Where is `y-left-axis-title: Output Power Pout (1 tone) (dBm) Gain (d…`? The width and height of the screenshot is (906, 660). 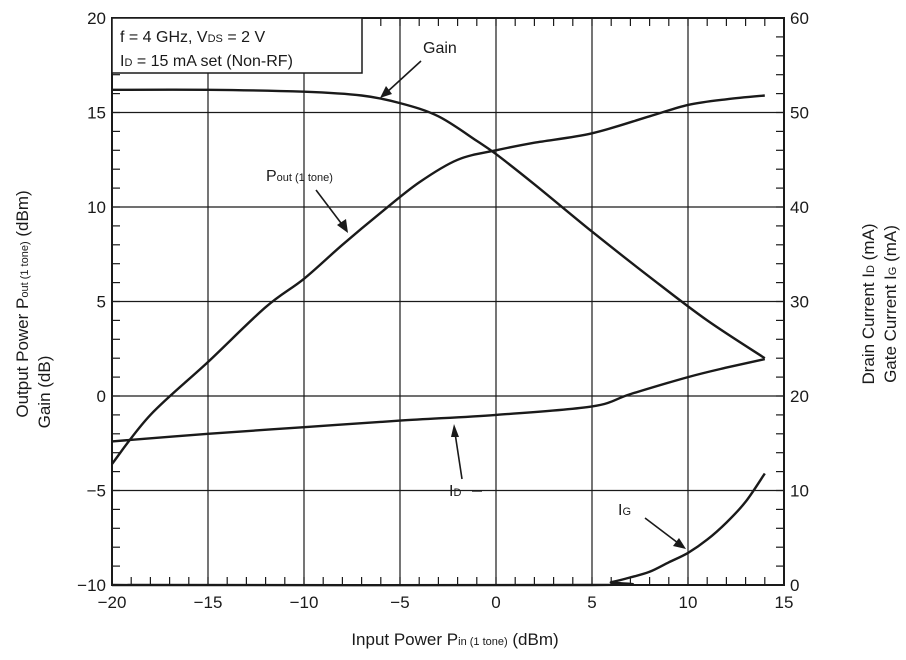 y-left-axis-title: Output Power Pout (1 tone) (dBm) Gain (d… is located at coordinates (33, 309).